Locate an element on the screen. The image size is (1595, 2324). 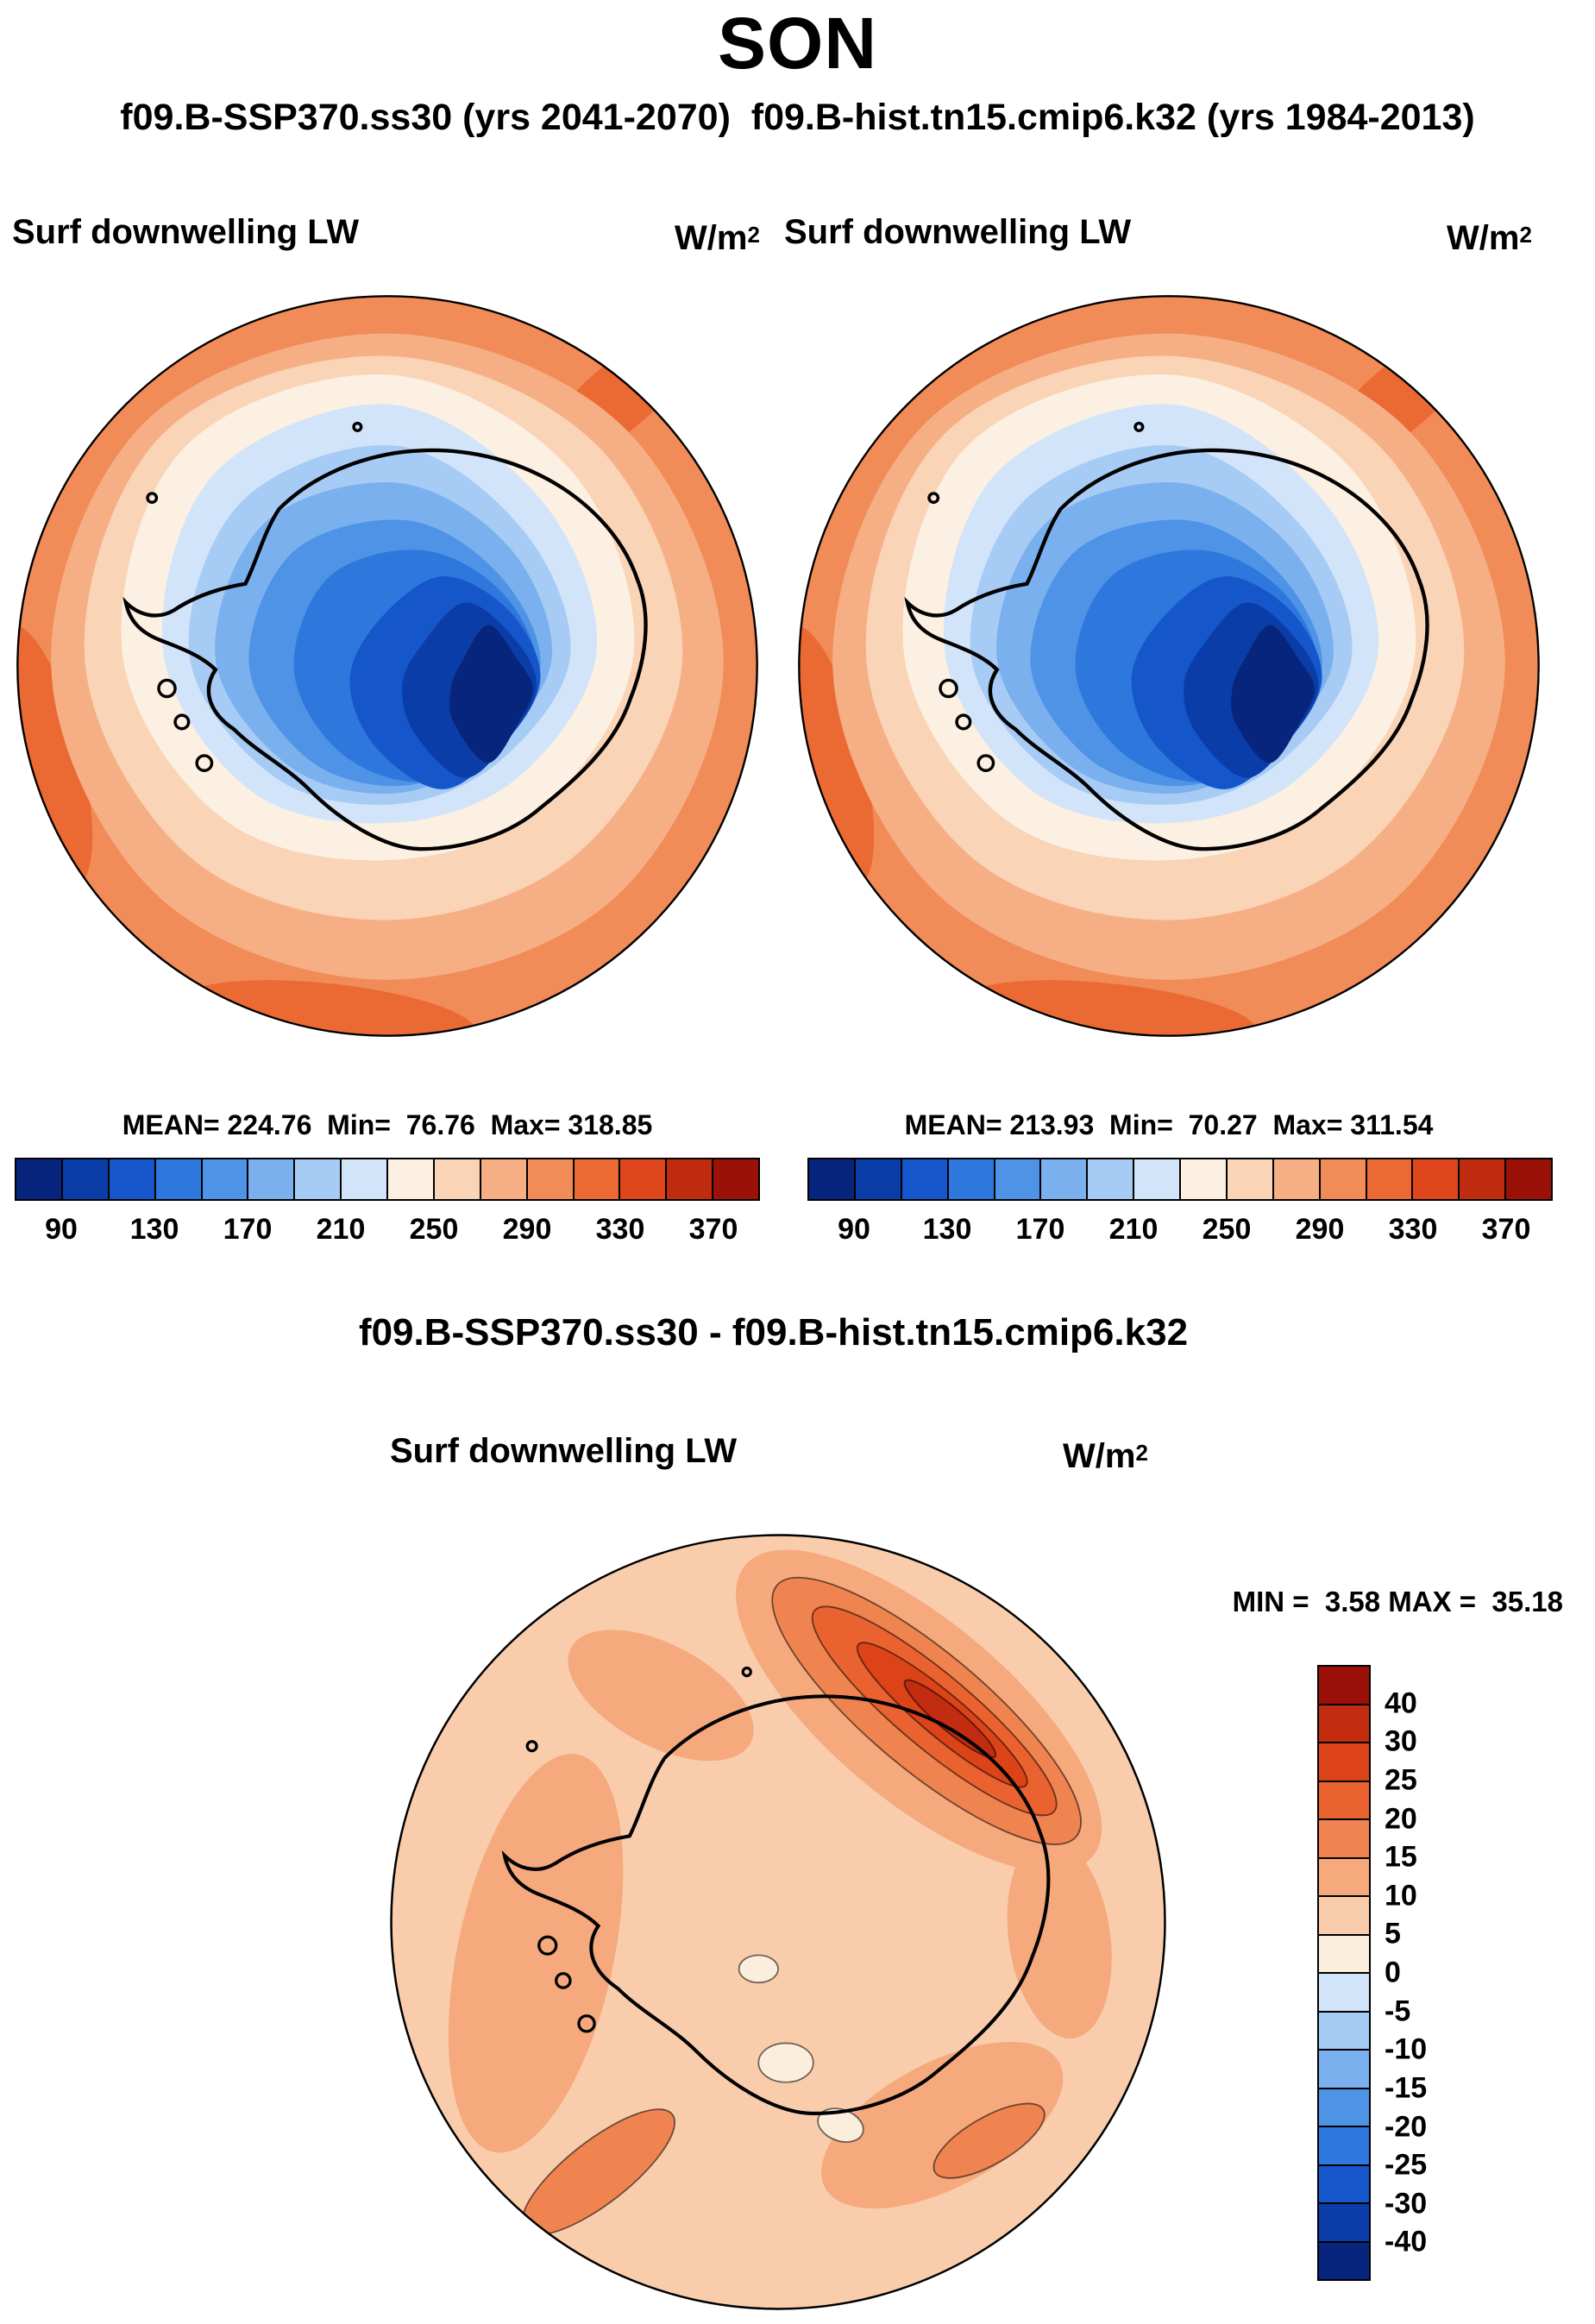
diff-minmax: MIN = 3.58 MAX = 35.18 is located at coordinates (1397, 1602).